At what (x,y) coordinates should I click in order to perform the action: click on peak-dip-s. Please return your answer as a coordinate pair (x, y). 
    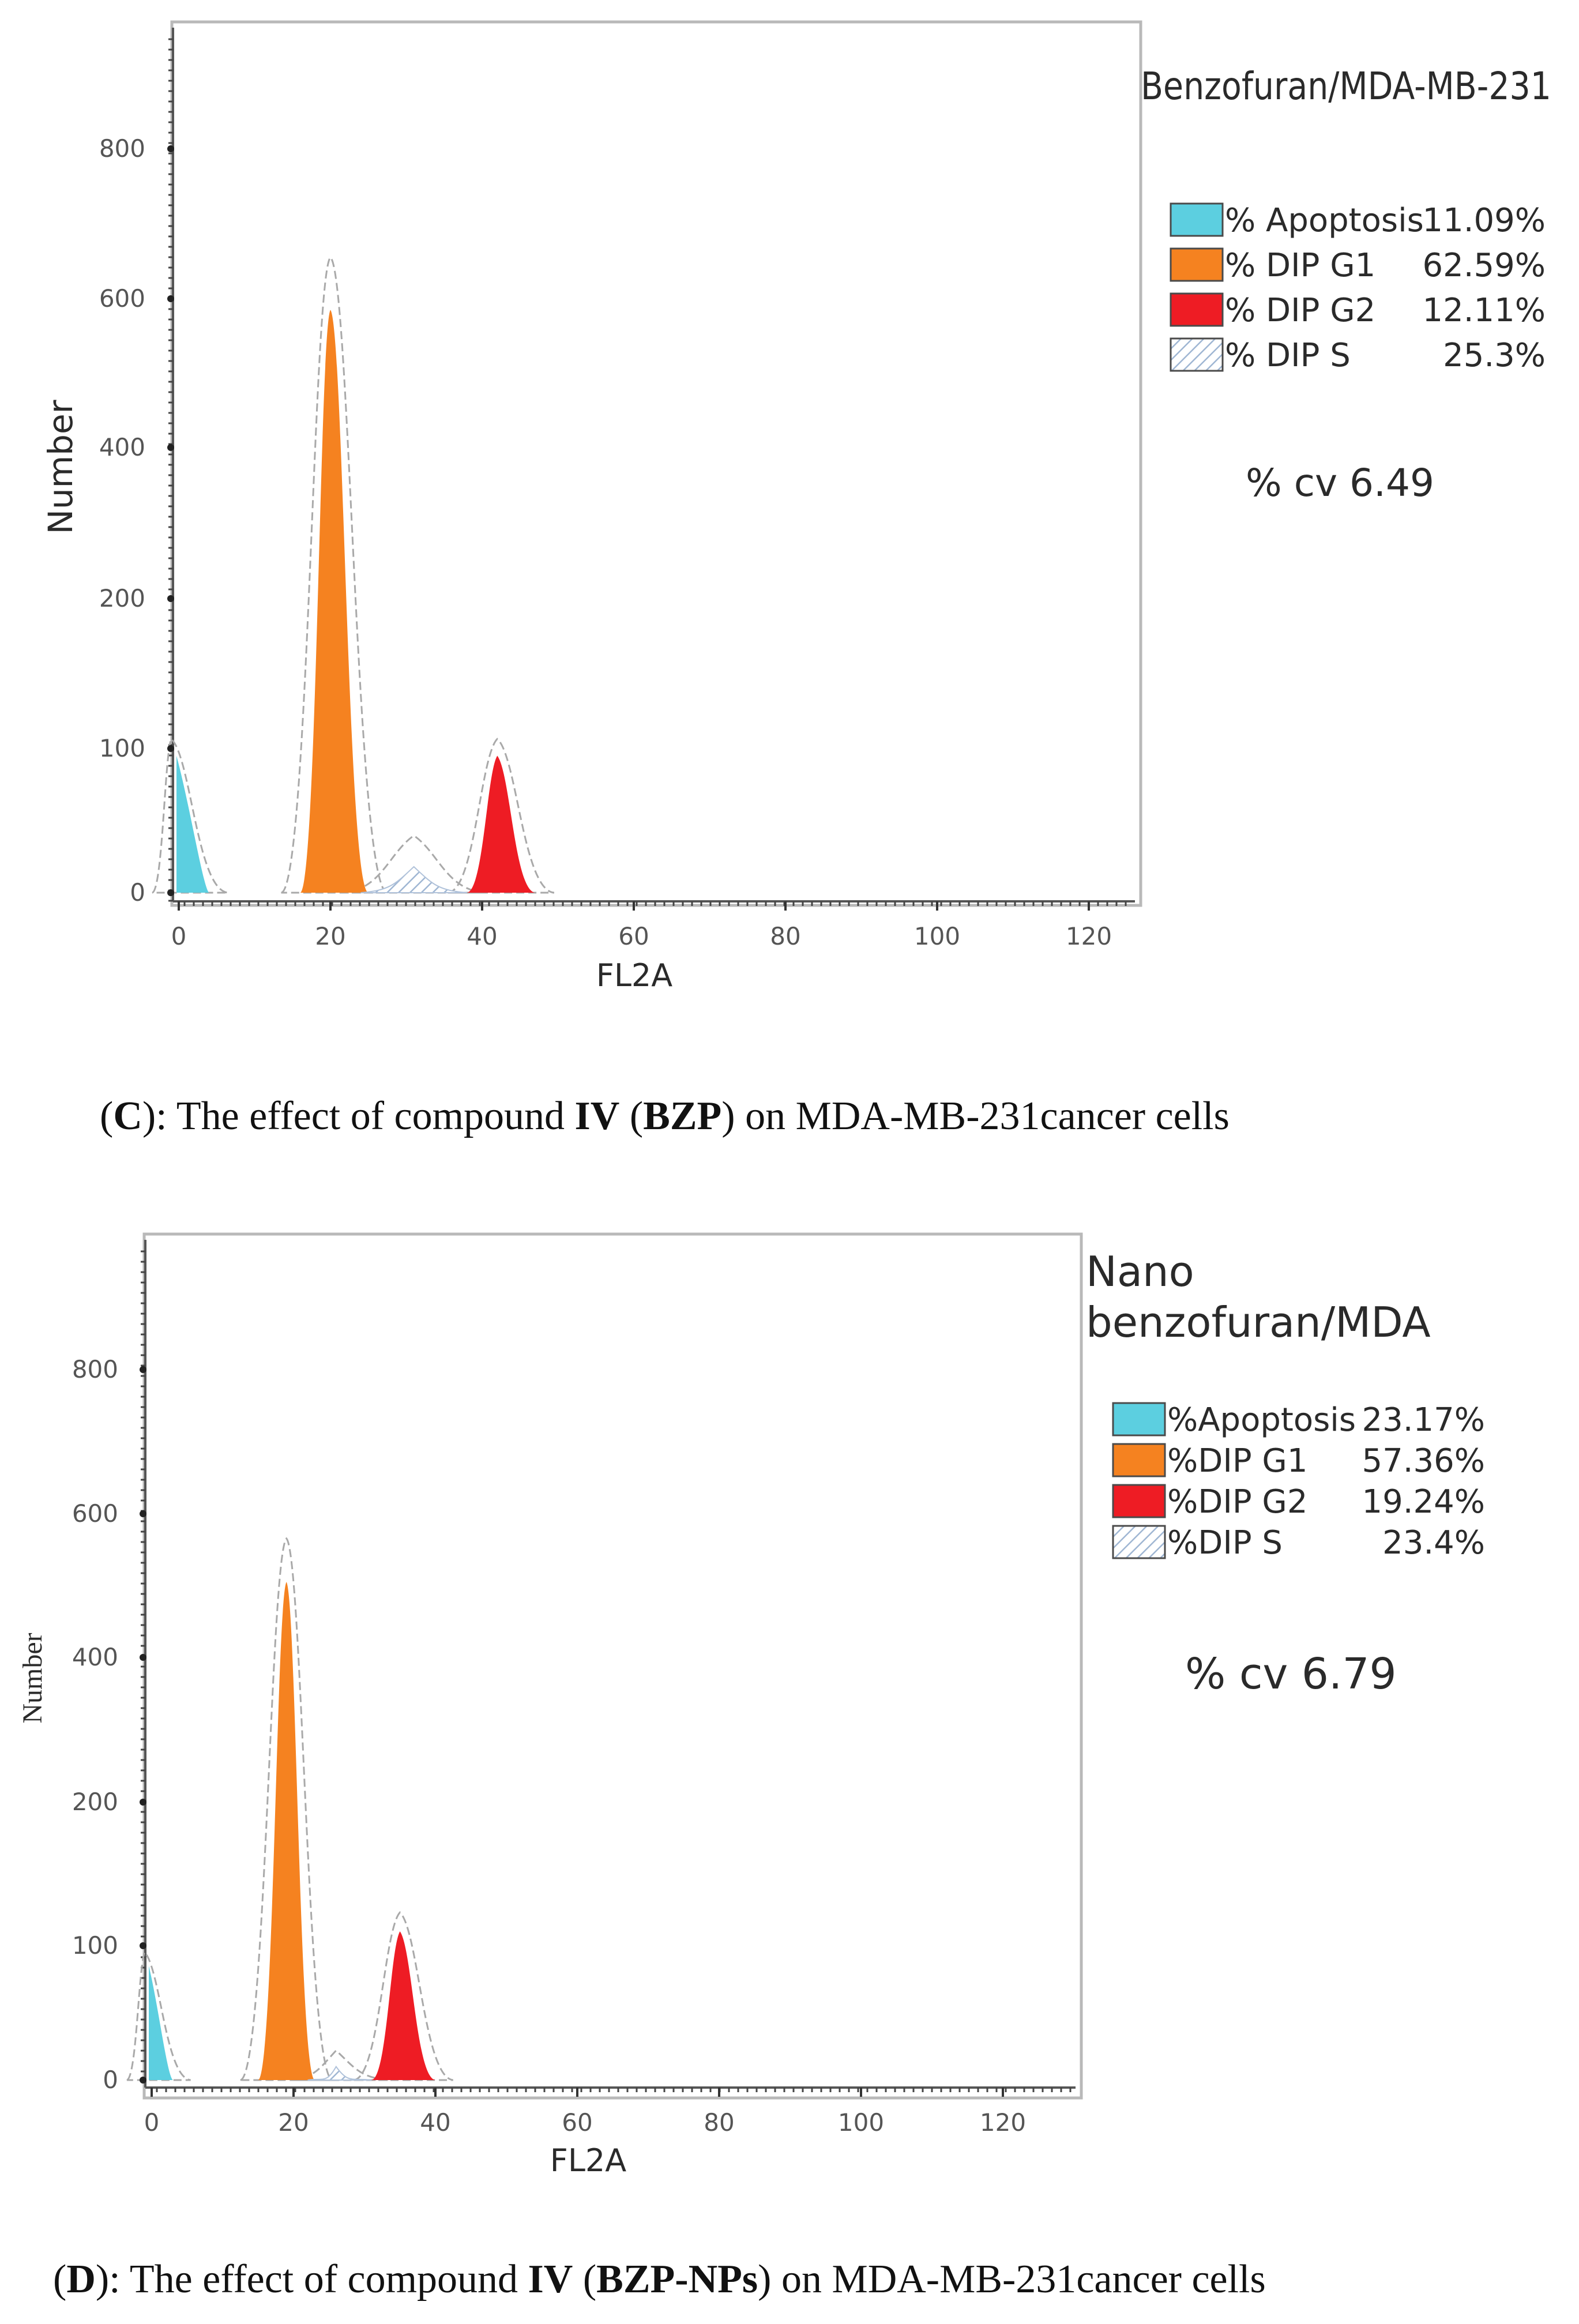
    Looking at the image, I should click on (340, 2073).